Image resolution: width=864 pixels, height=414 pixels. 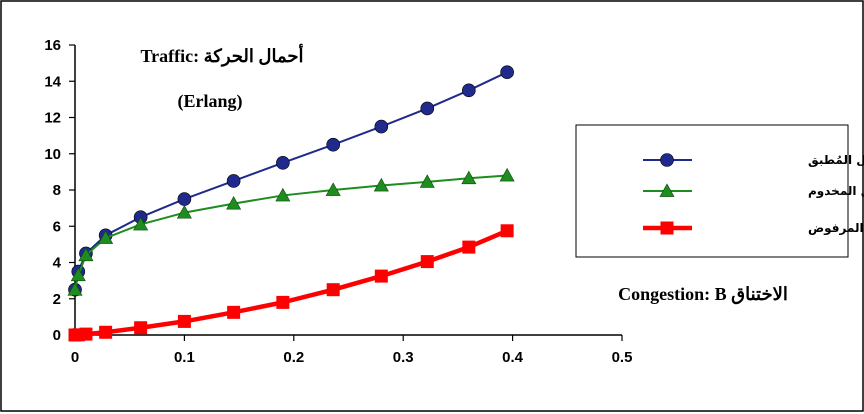 I want to click on legend-box, so click(x=712, y=191).